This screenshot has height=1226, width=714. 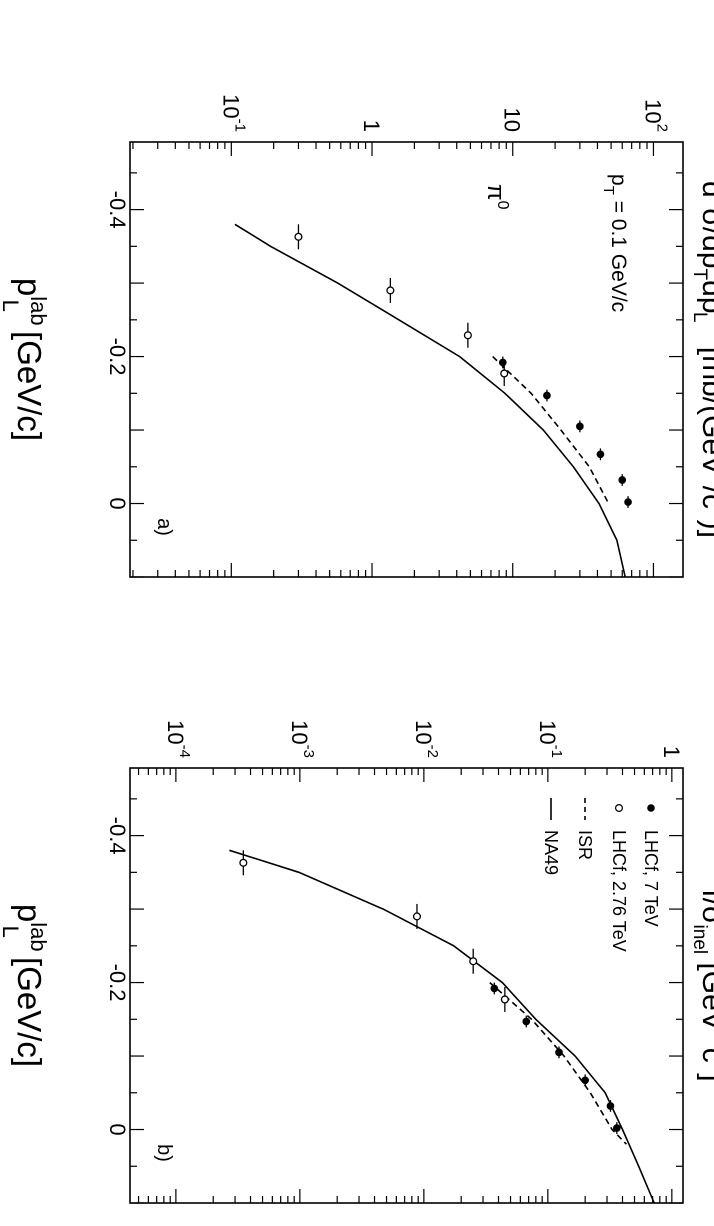 I want to click on y-axis-label: d2σ/dpTdplabL [mb/(GeV2/c2)], so click(x=701, y=359).